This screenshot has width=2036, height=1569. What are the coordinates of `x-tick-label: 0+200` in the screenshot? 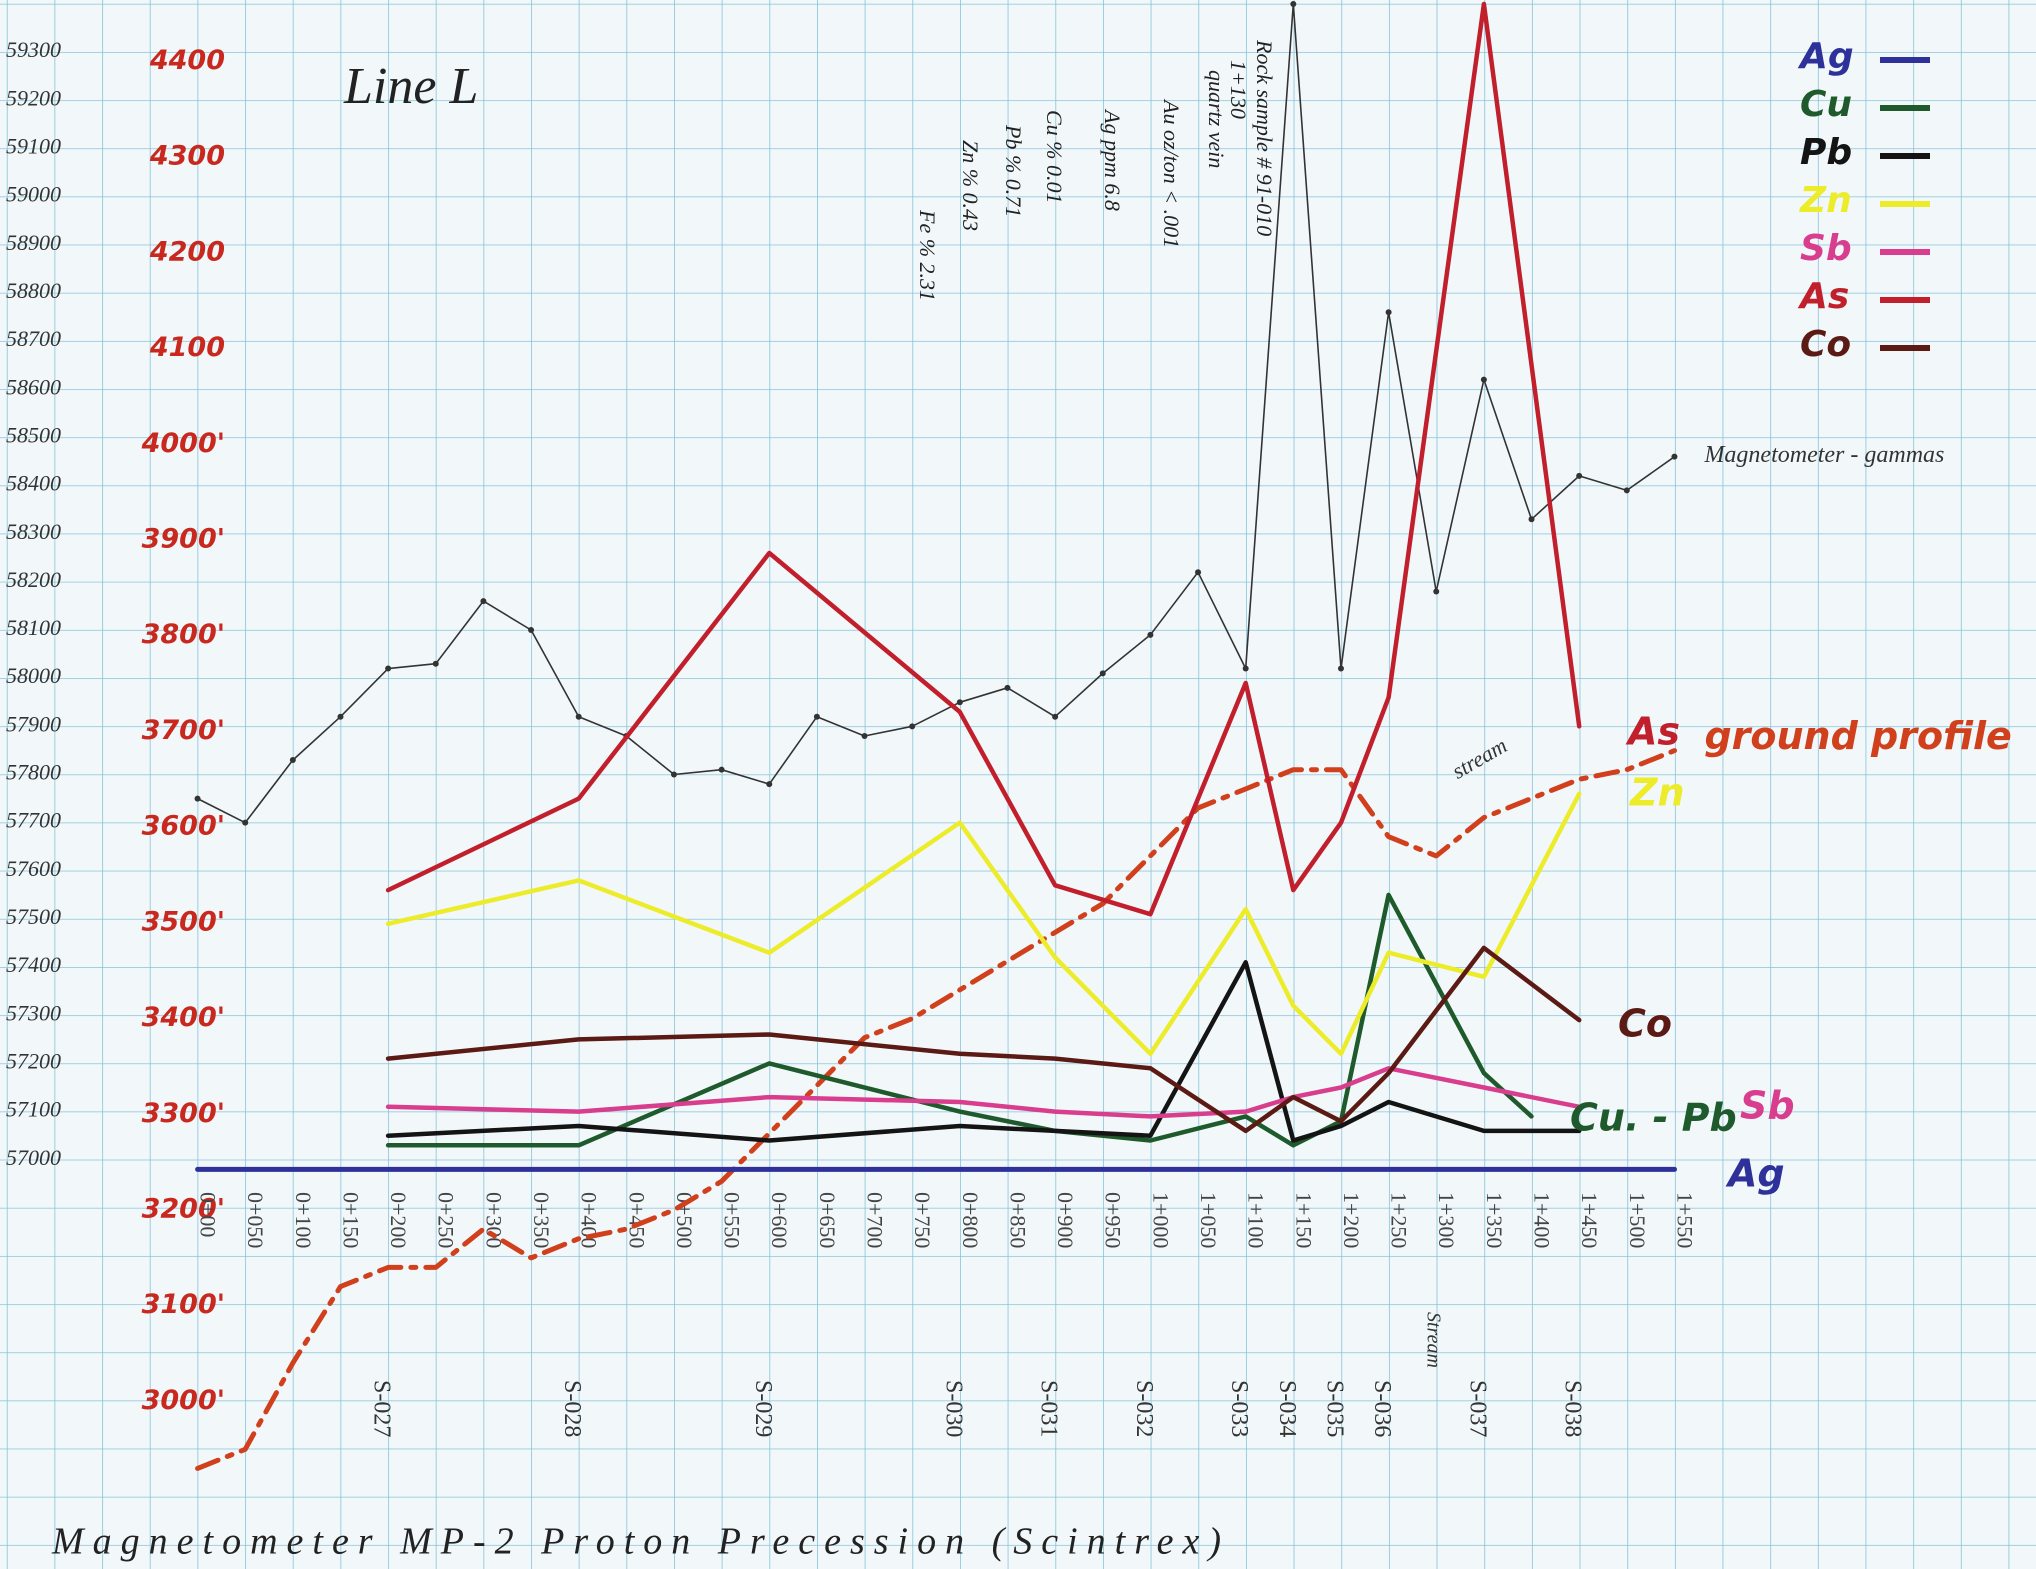 It's located at (398, 1220).